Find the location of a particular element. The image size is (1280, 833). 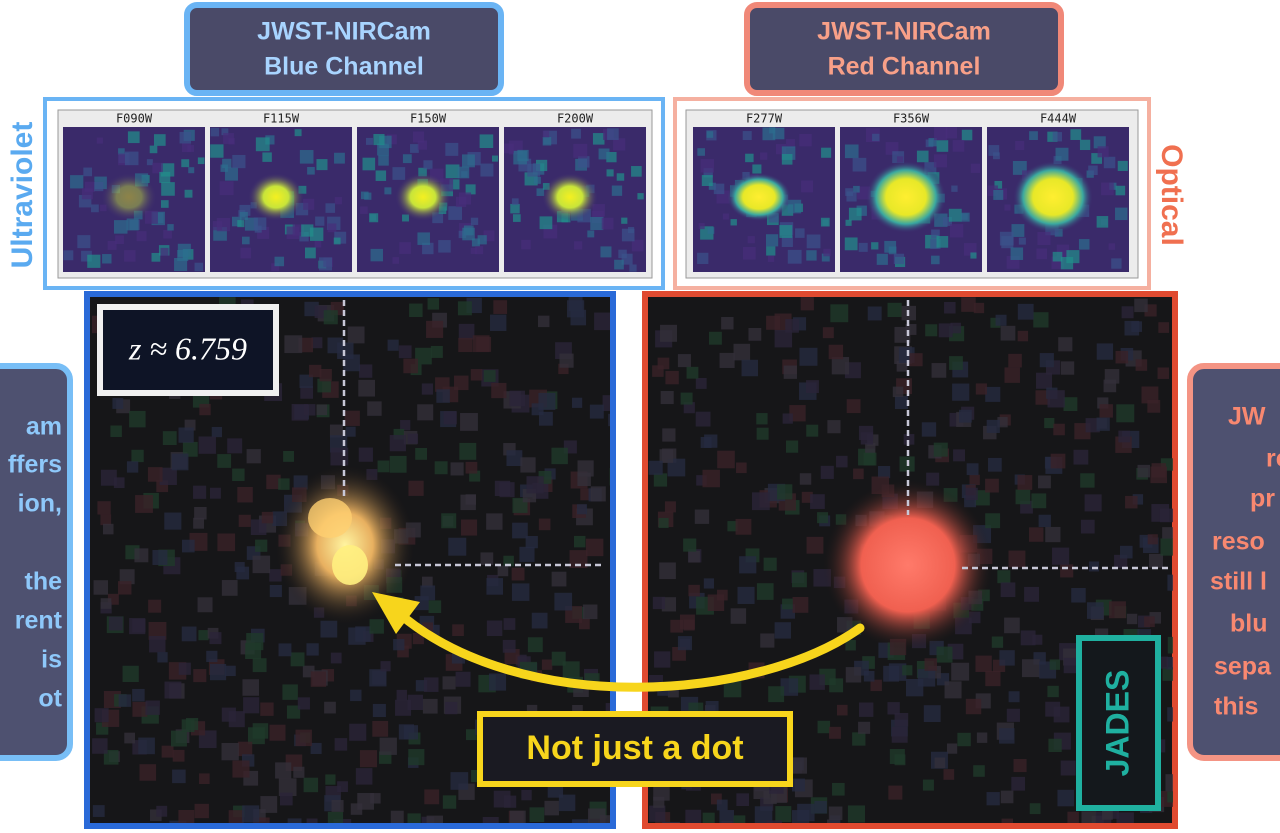

note-line: this is located at coordinates (1236, 707).